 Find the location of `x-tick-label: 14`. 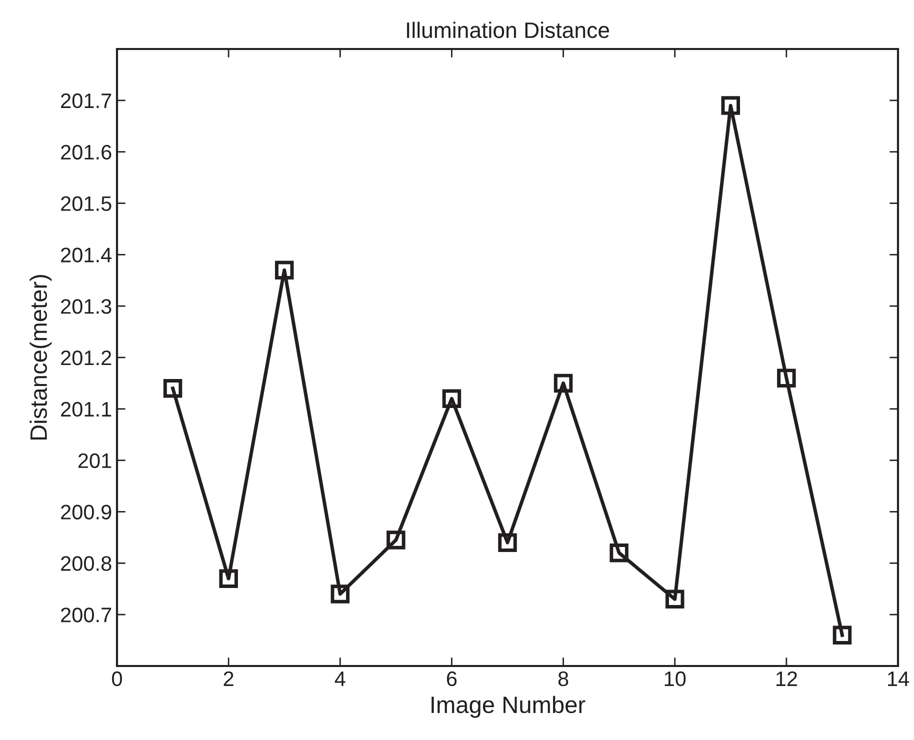

x-tick-label: 14 is located at coordinates (898, 679).